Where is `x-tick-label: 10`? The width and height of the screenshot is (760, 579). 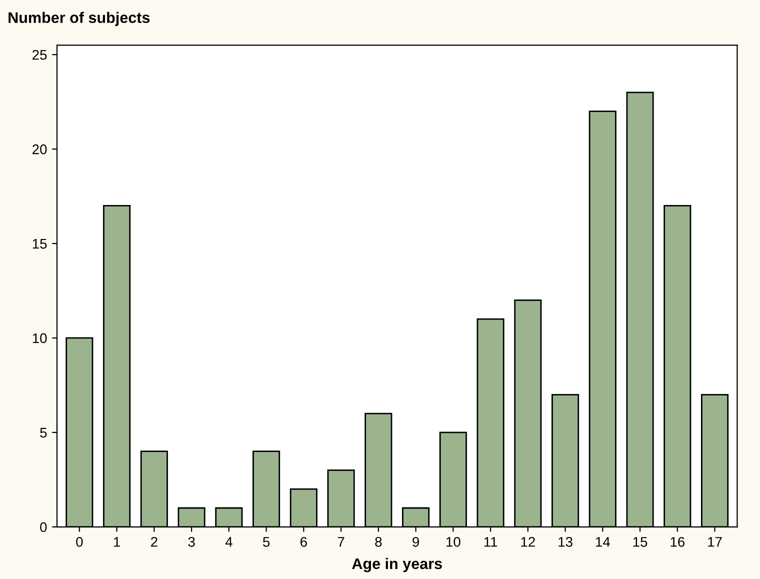
x-tick-label: 10 is located at coordinates (453, 541).